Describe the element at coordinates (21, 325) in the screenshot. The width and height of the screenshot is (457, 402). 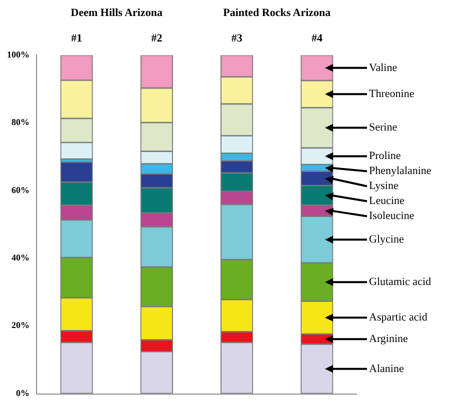
I see `y-tick-label: 20%` at that location.